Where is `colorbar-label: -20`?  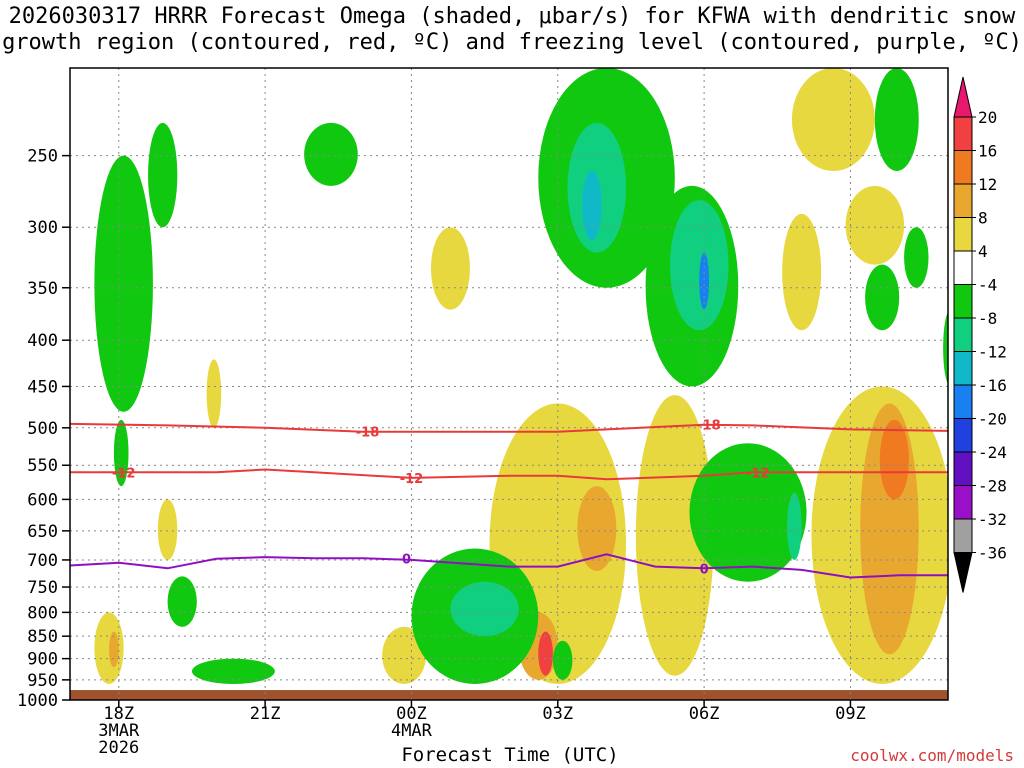 colorbar-label: -20 is located at coordinates (992, 419).